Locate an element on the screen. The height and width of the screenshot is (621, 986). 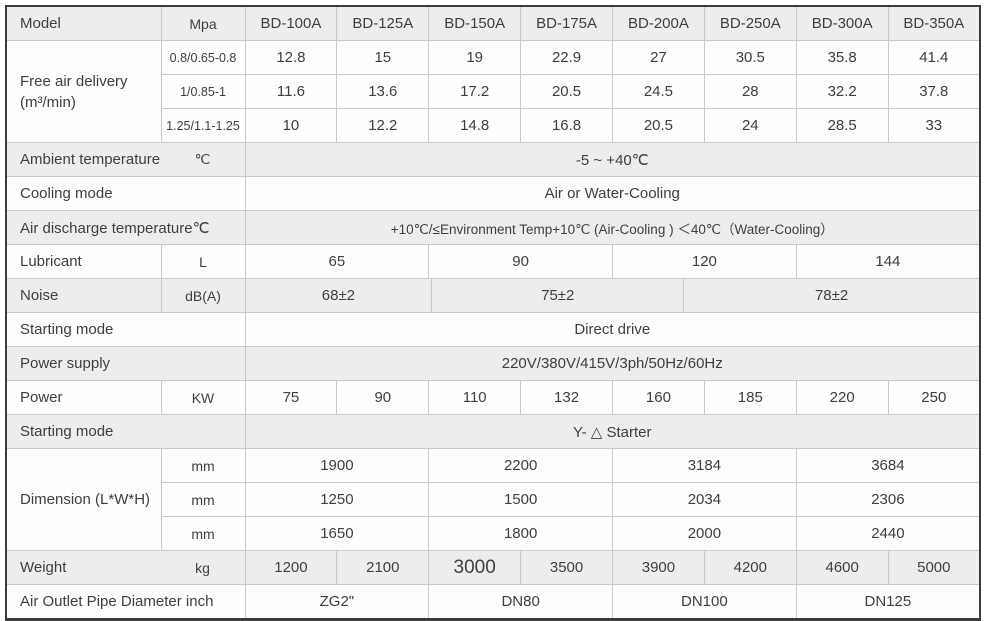
starting-mode-value: Y- △ Starter is located at coordinates (612, 431).